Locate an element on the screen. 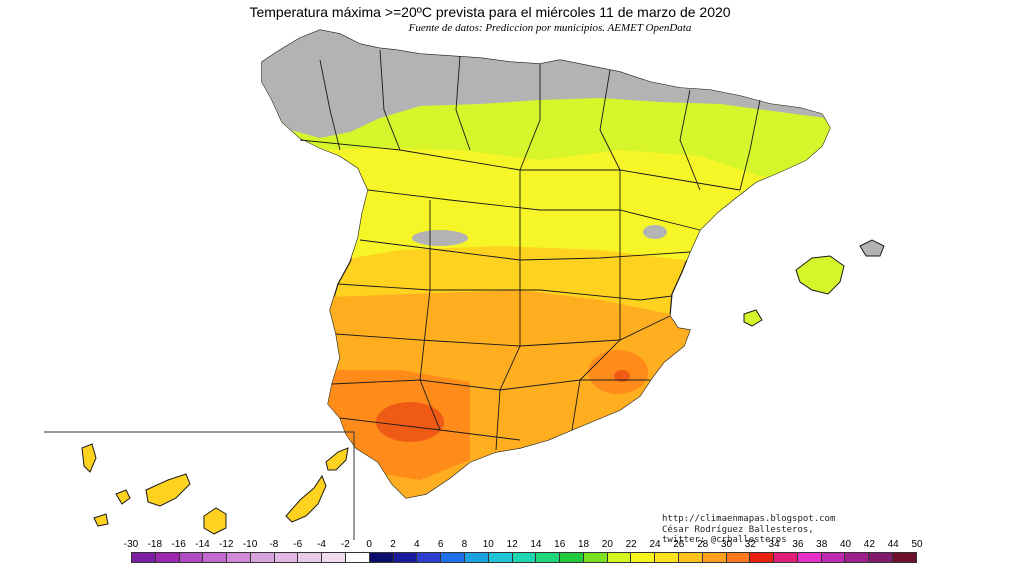 The height and width of the screenshot is (576, 1024). island-mallorca is located at coordinates (820, 275).